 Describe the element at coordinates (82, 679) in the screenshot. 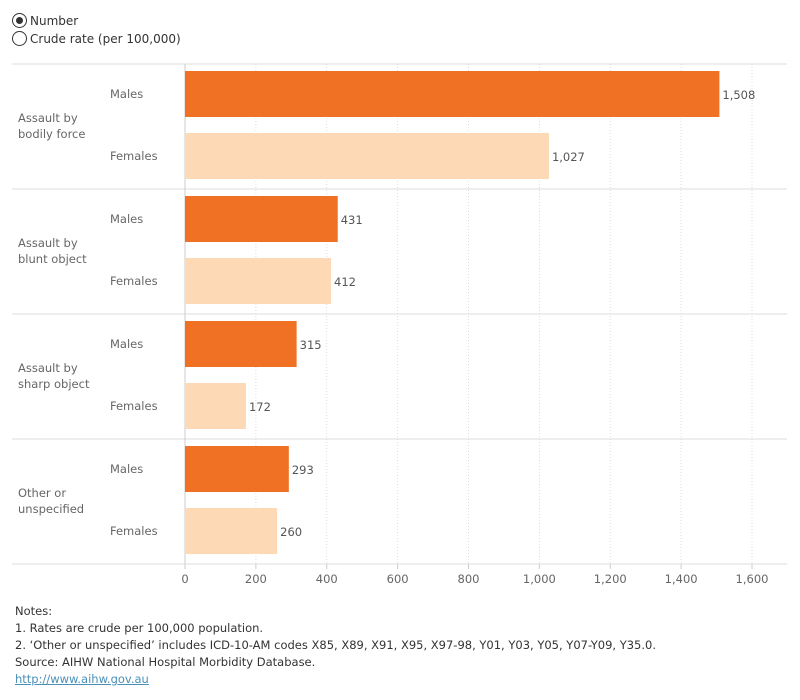

I see `aihw-link: http://www.aihw.gov.au` at that location.